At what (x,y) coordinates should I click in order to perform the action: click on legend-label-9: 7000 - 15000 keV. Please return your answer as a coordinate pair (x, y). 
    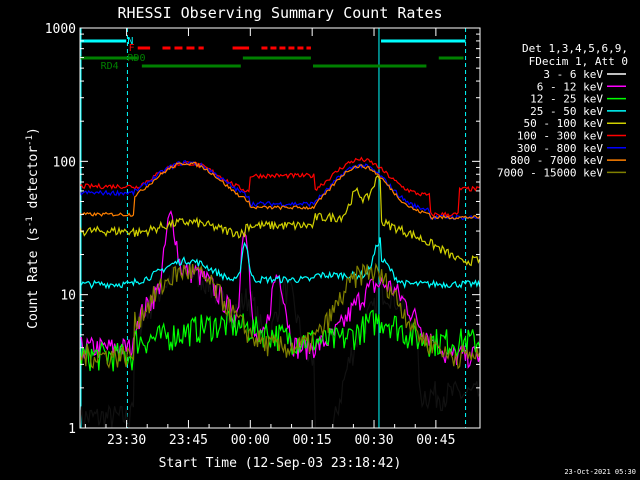
    Looking at the image, I should click on (550, 172).